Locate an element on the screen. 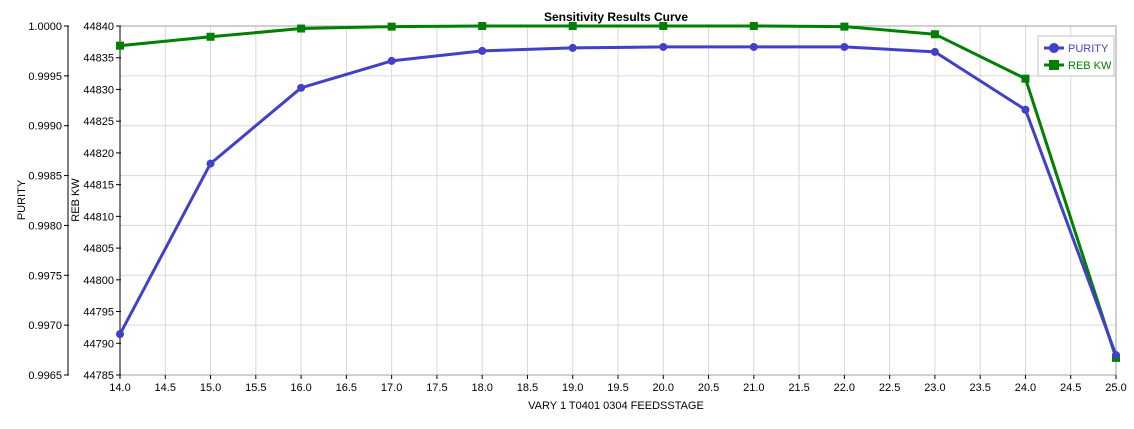 This screenshot has height=429, width=1134. purity-axis-label: PURITY is located at coordinates (22, 199).